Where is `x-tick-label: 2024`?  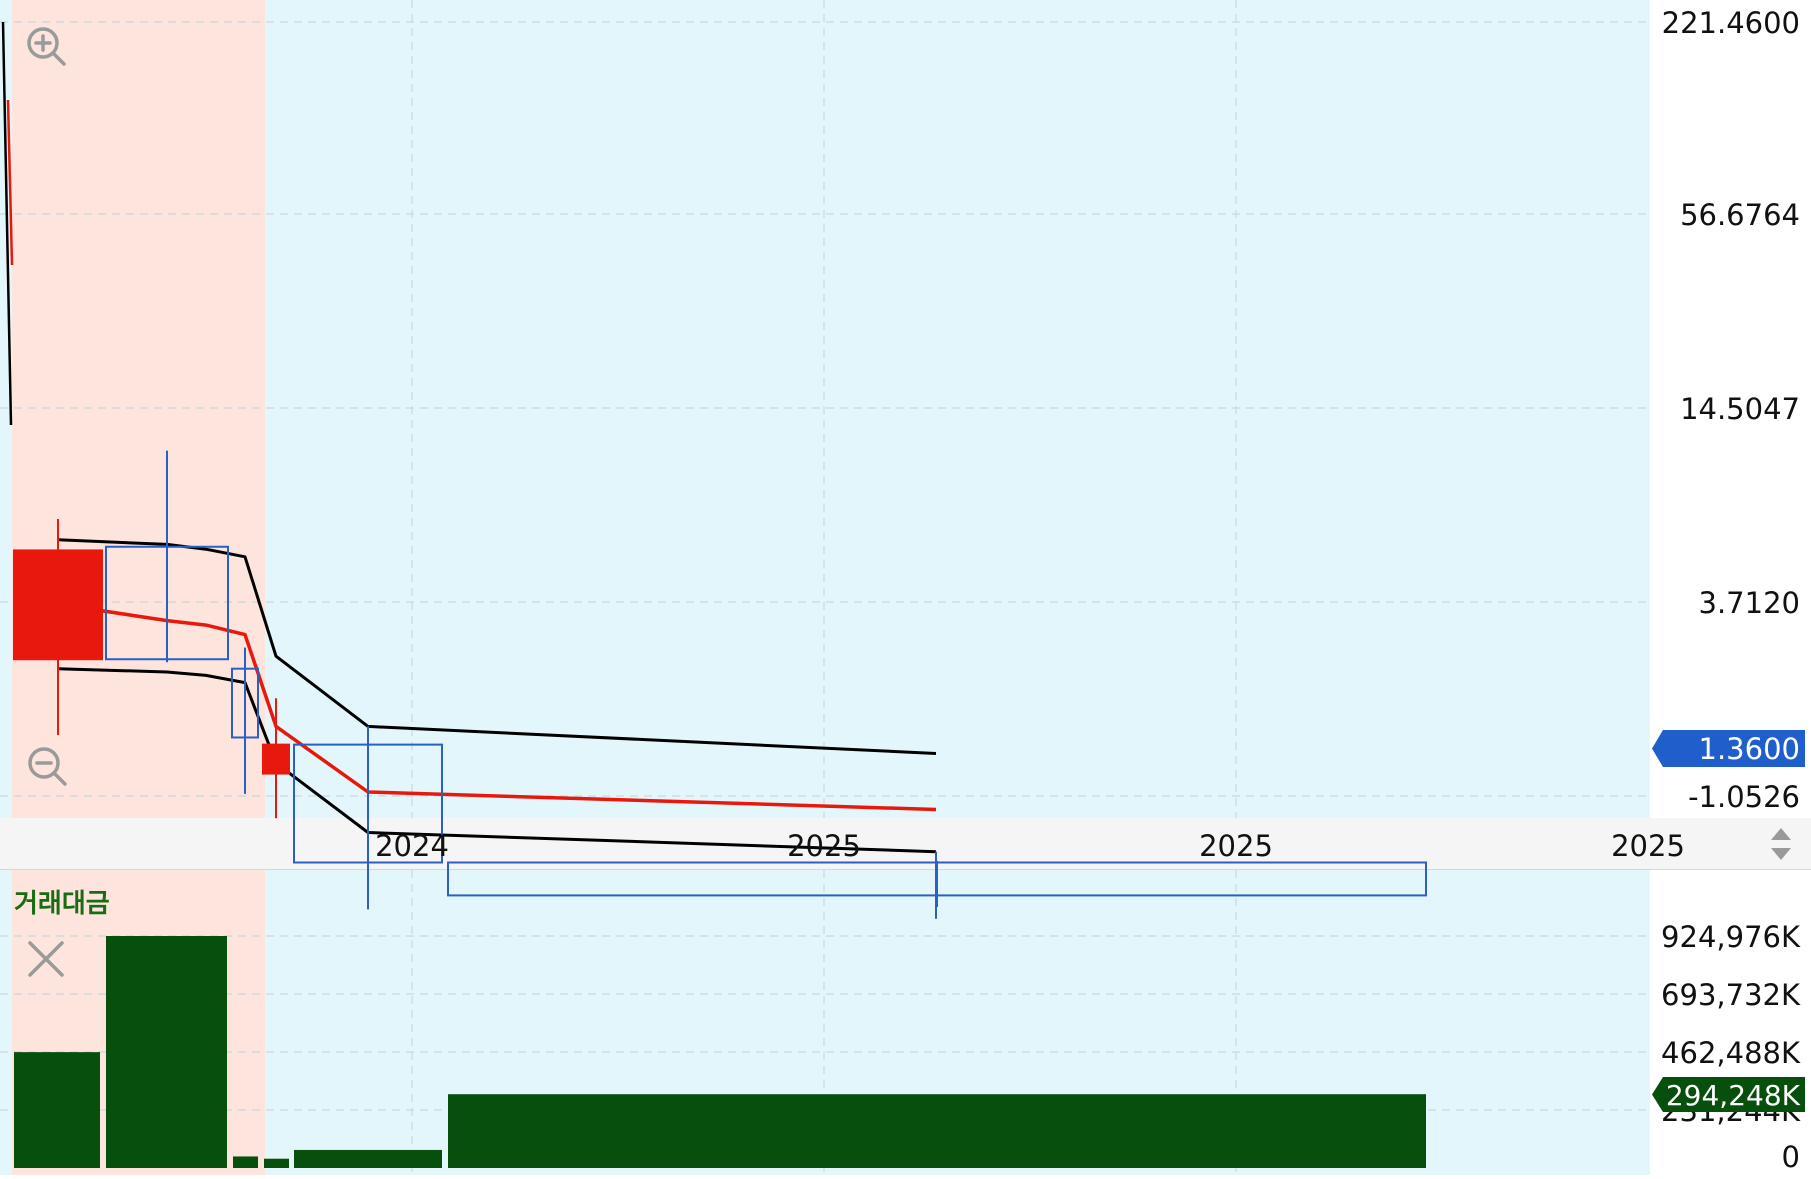
x-tick-label: 2024 is located at coordinates (412, 846).